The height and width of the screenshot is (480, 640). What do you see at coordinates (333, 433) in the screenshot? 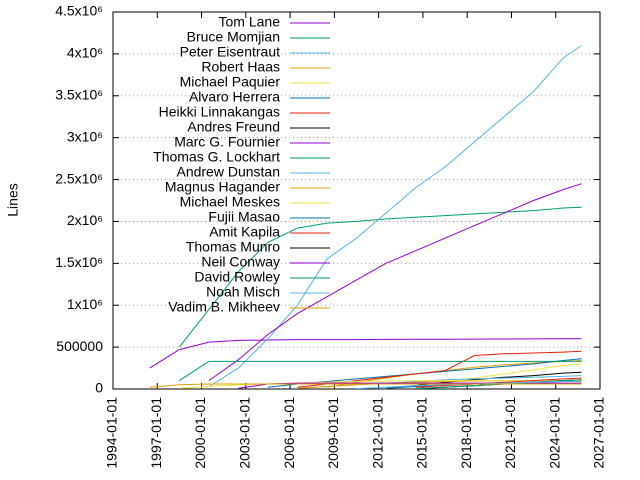
I see `x-tick-label: 2009-01-01` at bounding box center [333, 433].